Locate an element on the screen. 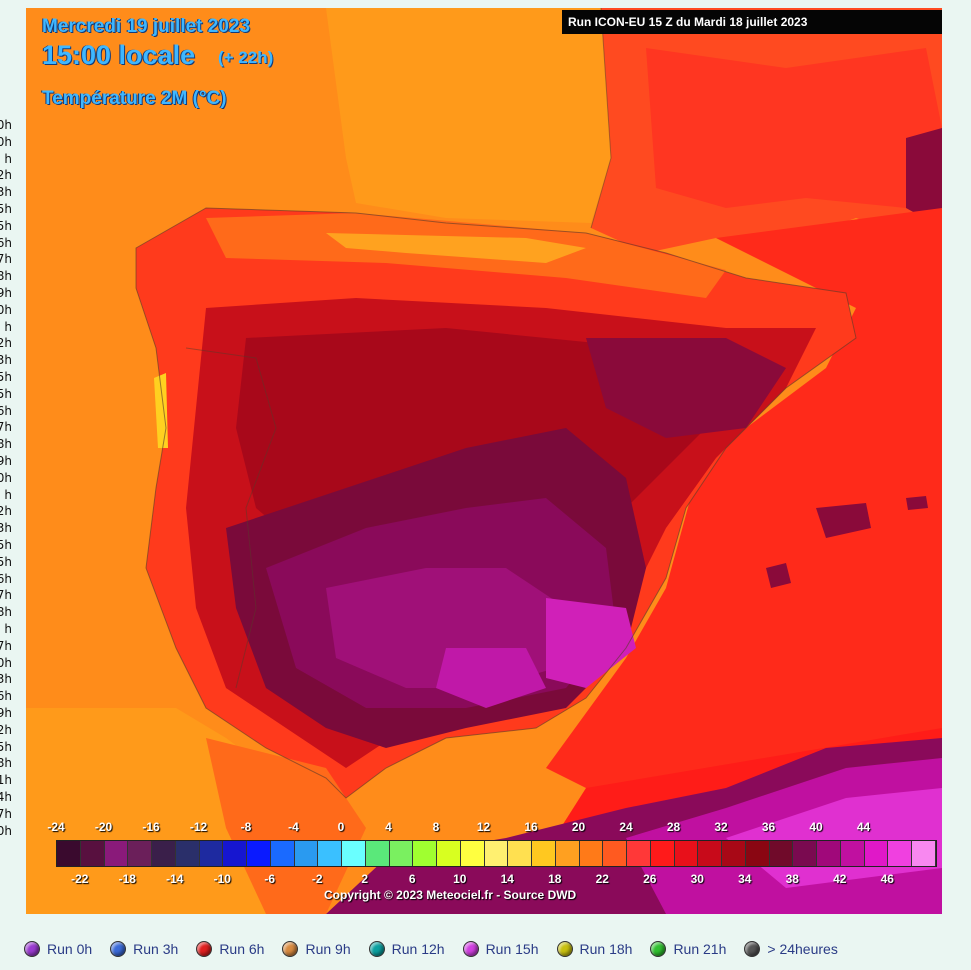 The width and height of the screenshot is (971, 970). legend-tick-label: -22 is located at coordinates (80, 879).